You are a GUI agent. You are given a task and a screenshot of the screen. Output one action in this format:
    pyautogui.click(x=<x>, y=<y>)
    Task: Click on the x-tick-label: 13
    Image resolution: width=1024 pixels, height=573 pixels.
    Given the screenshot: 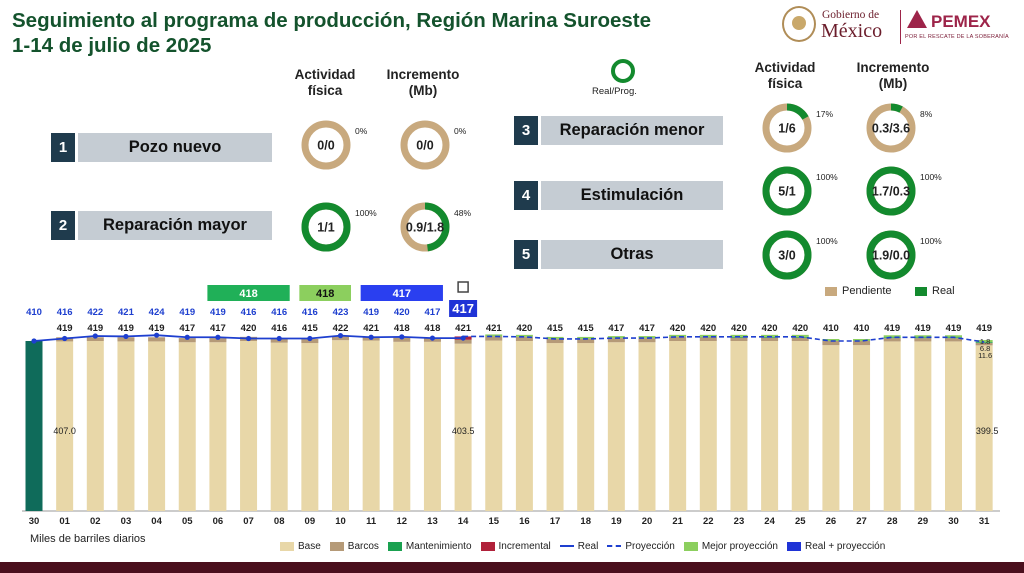 What is the action you would take?
    pyautogui.click(x=432, y=521)
    